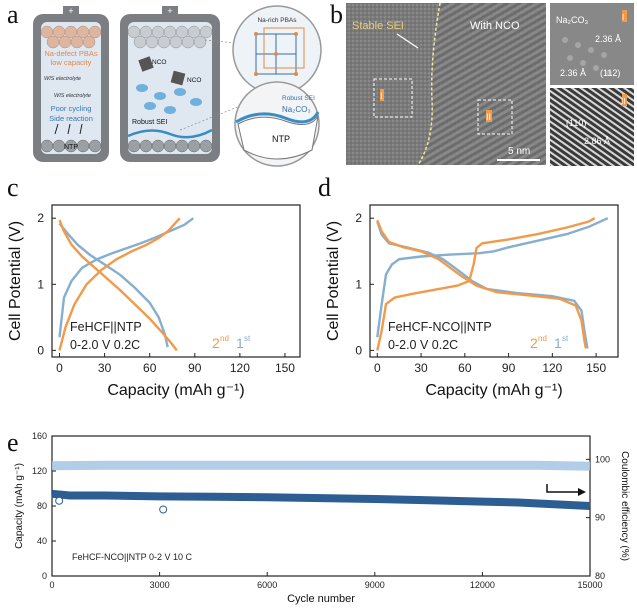 This screenshot has width=637, height=611. Describe the element at coordinates (71, 118) in the screenshot. I see `left-cell-issue2: Side reaction` at that location.